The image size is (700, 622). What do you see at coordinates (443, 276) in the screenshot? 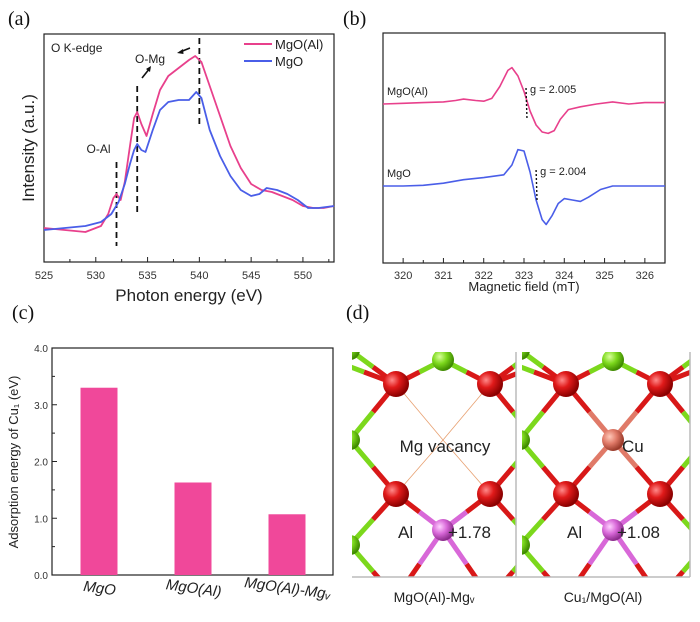
I see `x-tick-label-b: 321` at bounding box center [443, 276].